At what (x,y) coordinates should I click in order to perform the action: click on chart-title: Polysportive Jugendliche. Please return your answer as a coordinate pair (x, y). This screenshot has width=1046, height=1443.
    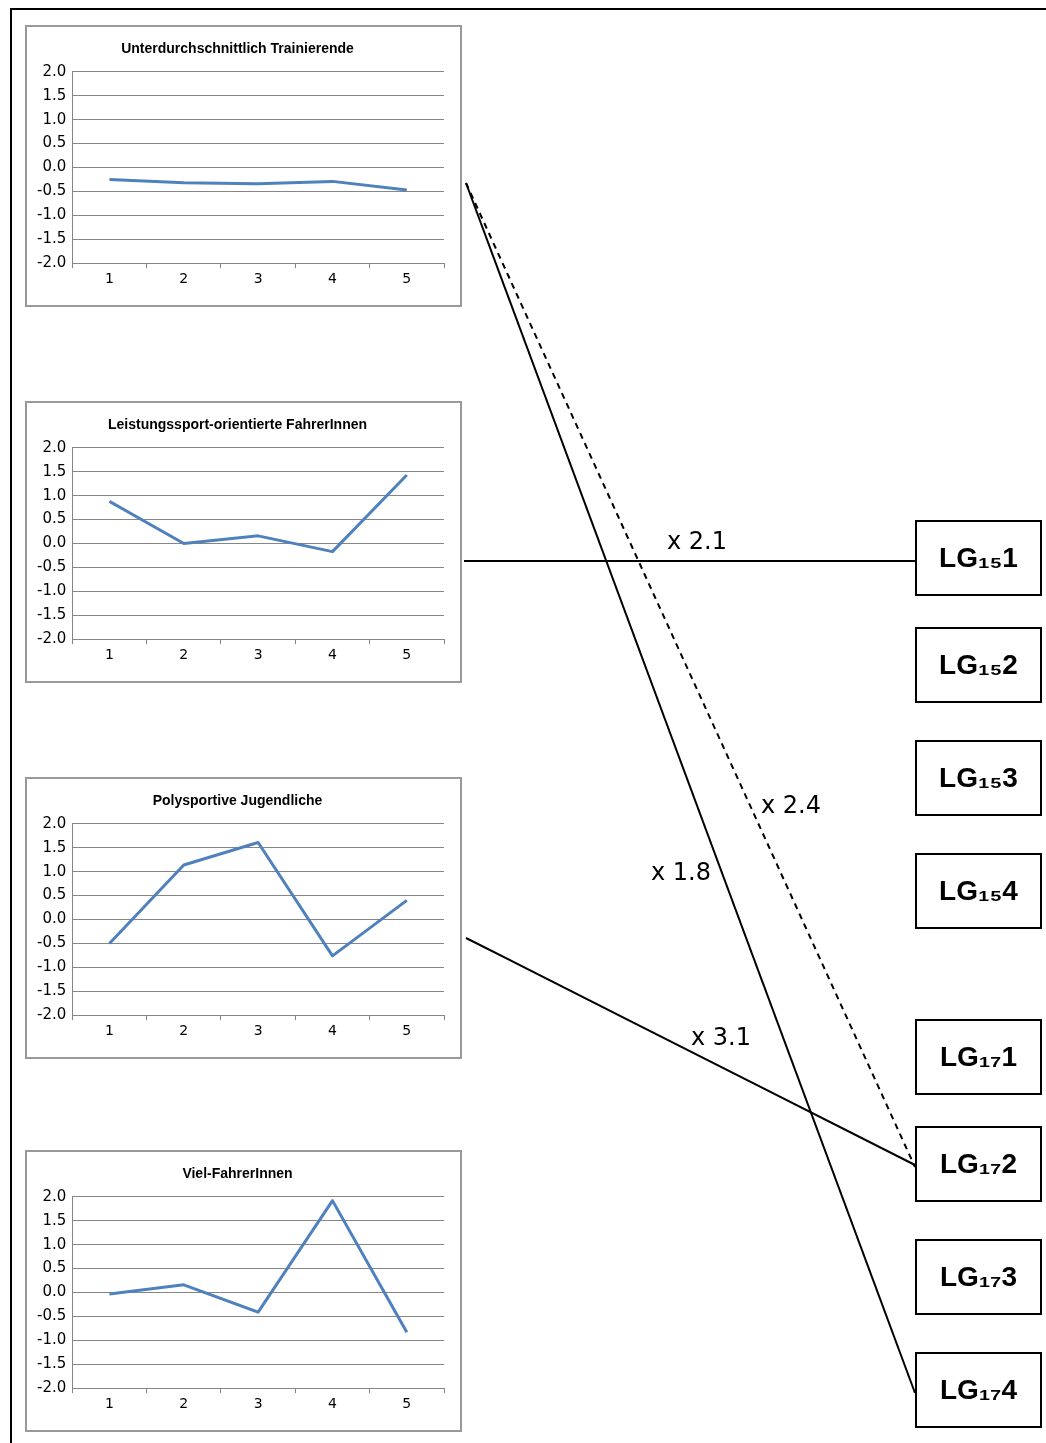
    Looking at the image, I should click on (237, 800).